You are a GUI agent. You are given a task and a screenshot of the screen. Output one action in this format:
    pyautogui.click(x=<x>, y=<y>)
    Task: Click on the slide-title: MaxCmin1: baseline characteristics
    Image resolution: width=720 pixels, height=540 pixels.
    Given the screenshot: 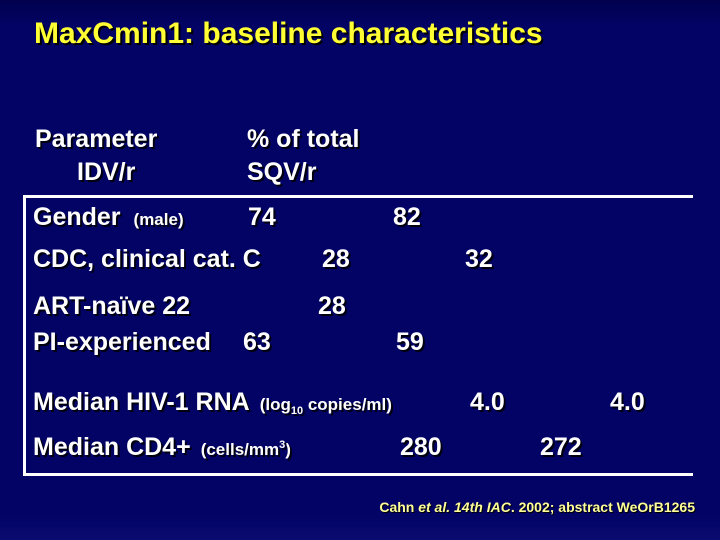 What is the action you would take?
    pyautogui.click(x=288, y=33)
    